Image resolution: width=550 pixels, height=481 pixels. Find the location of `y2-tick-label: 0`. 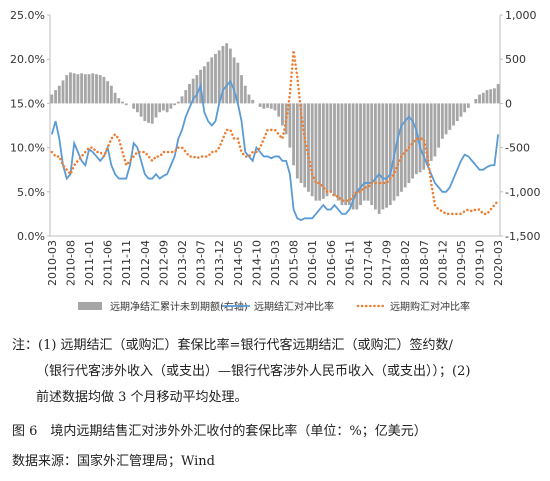

y2-tick-label: 0 is located at coordinates (508, 103).